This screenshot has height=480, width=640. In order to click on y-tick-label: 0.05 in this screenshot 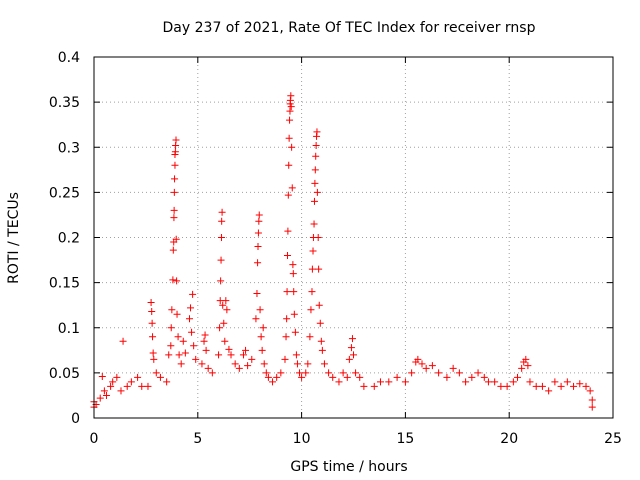, I will do `click(64, 374)`.